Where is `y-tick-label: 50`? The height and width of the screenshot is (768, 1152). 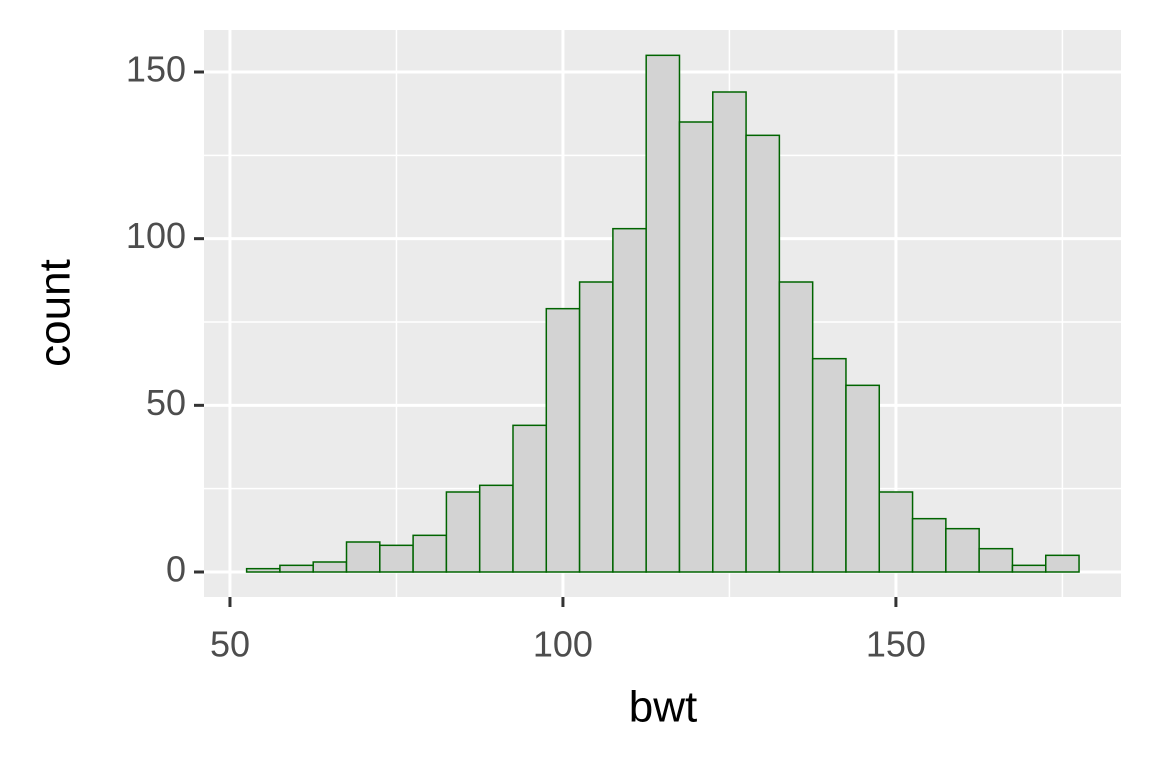
y-tick-label: 50 is located at coordinates (166, 402).